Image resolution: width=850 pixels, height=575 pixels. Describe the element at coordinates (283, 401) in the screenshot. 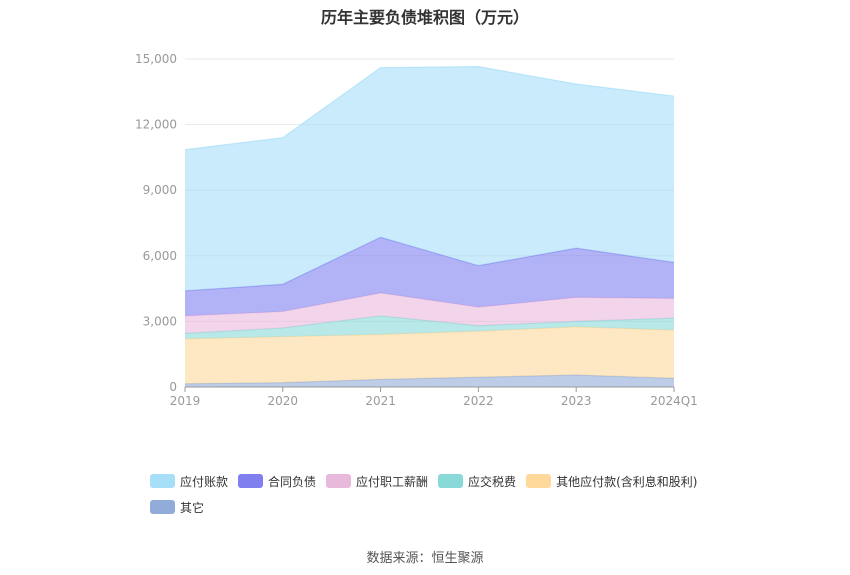

I see `x-tick-label: 2020` at that location.